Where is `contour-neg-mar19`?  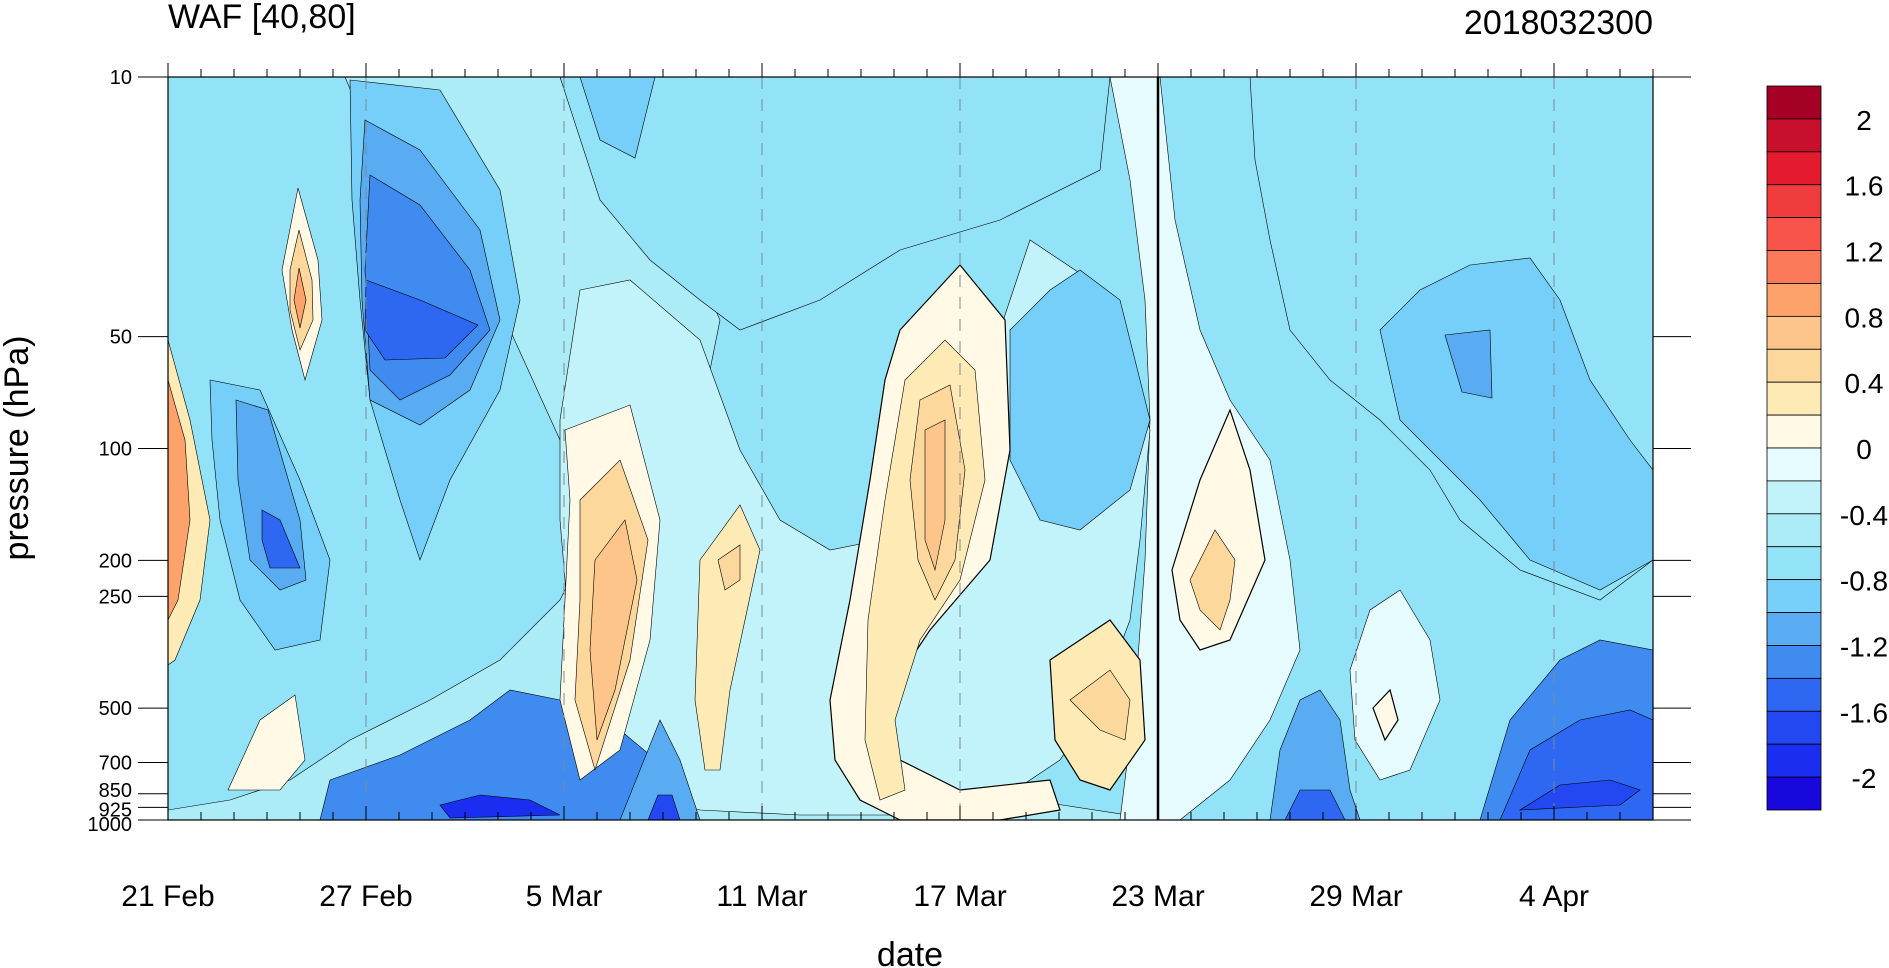
contour-neg-mar19 is located at coordinates (1080, 400).